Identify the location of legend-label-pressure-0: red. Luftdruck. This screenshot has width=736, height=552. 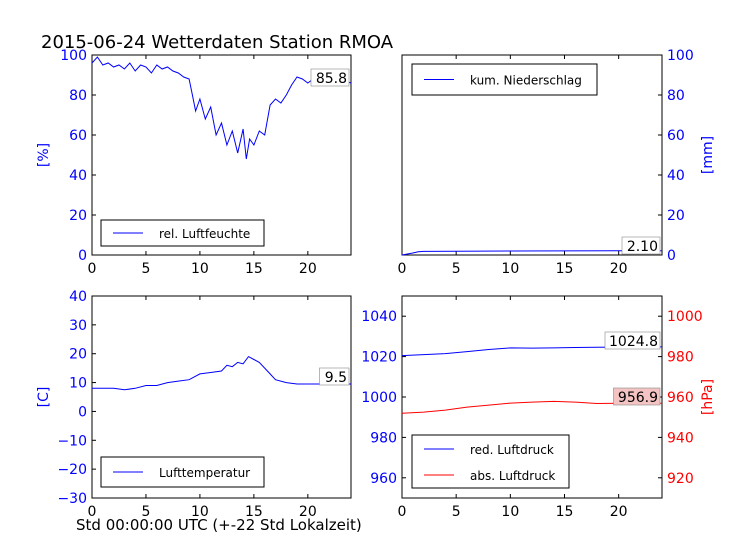
(512, 450).